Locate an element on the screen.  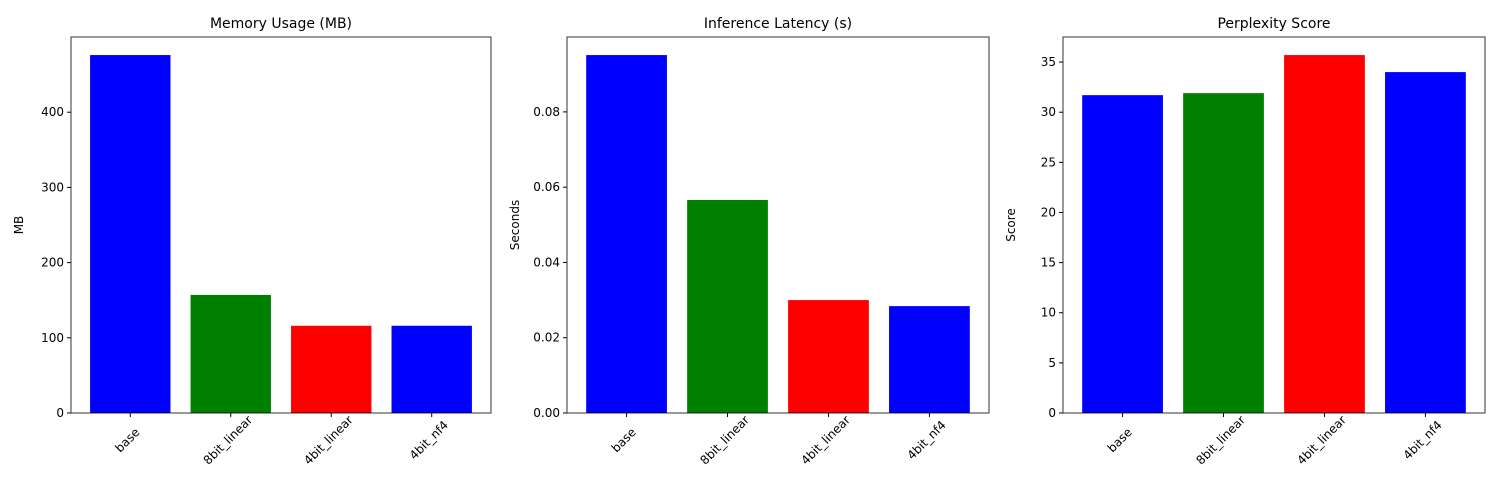
y-tick-label: 0.06 is located at coordinates (546, 187).